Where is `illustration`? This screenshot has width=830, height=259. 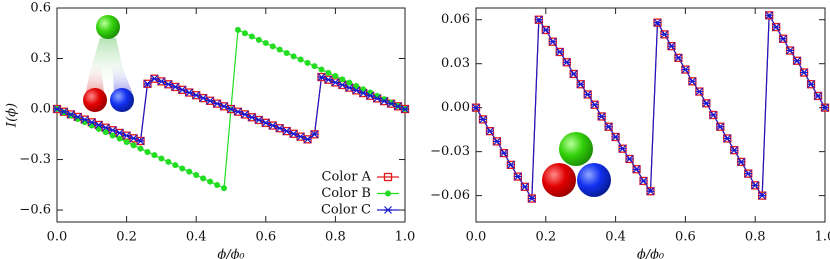 illustration is located at coordinates (576, 164).